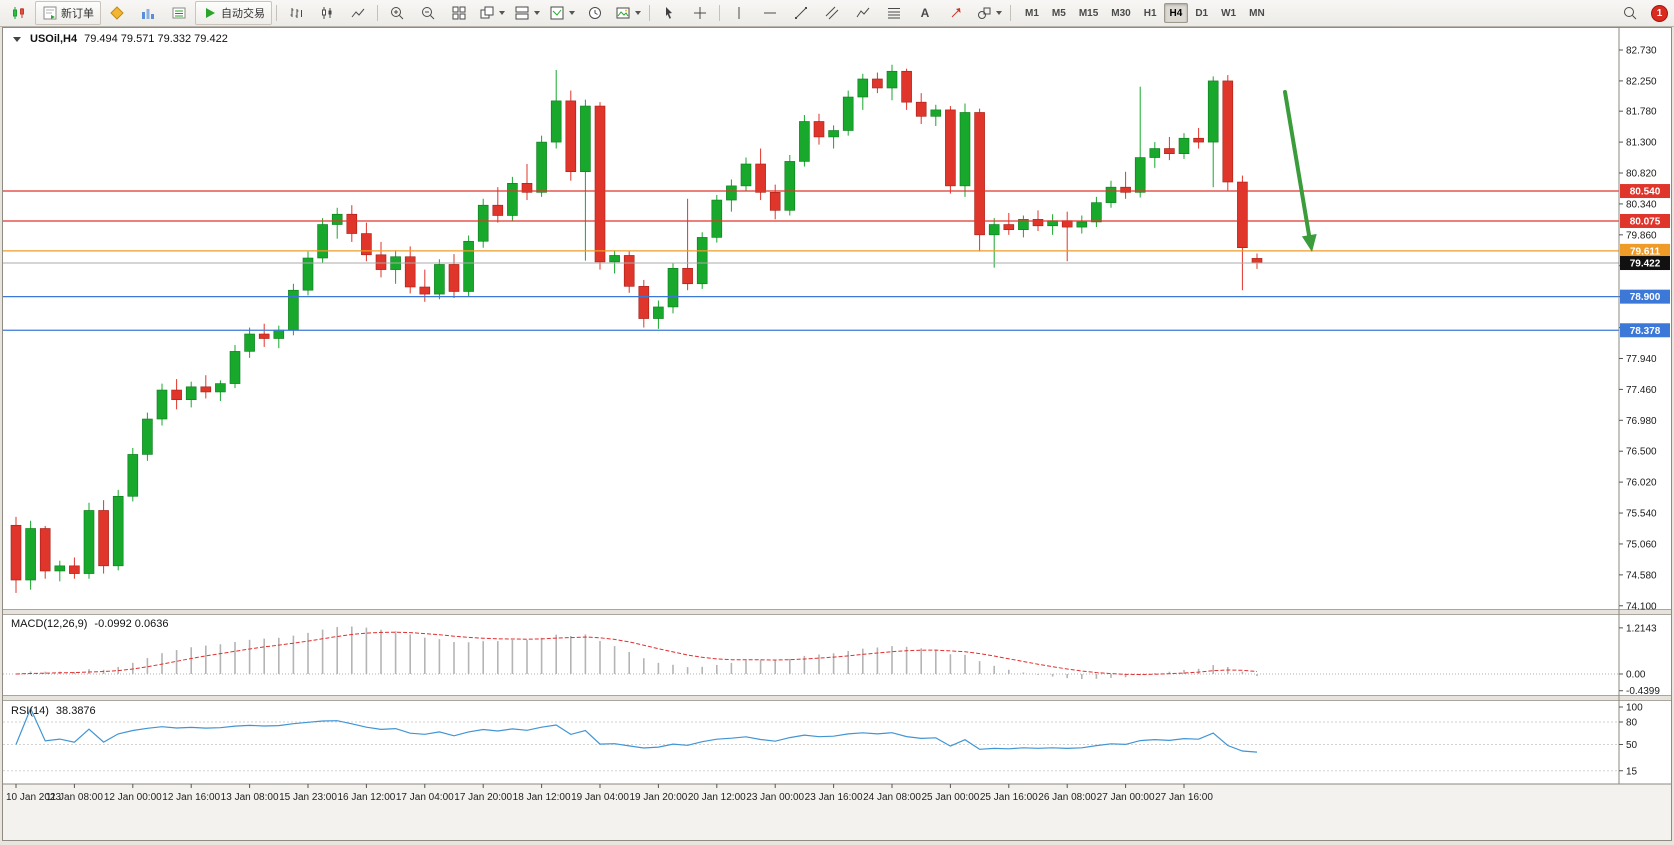 The image size is (1674, 845). I want to click on crosshair-icon, so click(700, 13).